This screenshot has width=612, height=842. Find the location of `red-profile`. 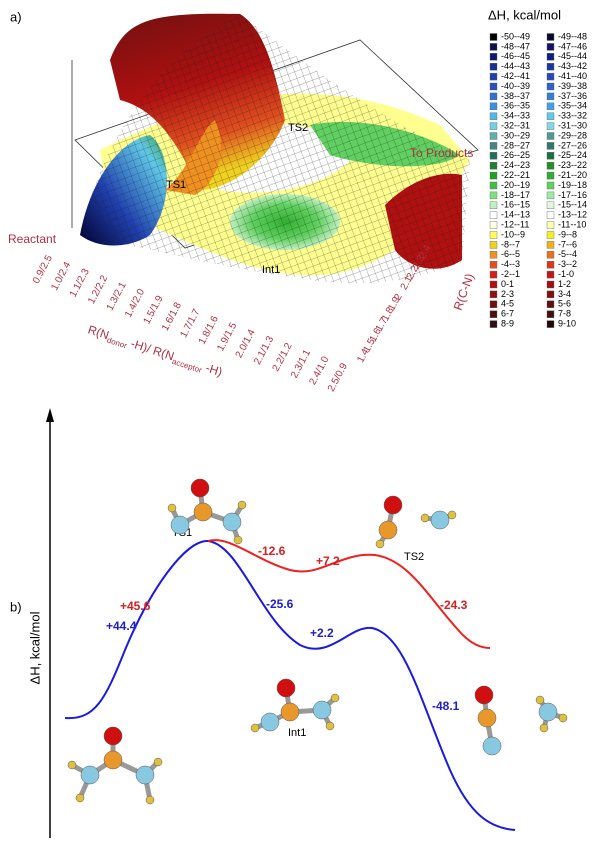

red-profile is located at coordinates (349, 594).